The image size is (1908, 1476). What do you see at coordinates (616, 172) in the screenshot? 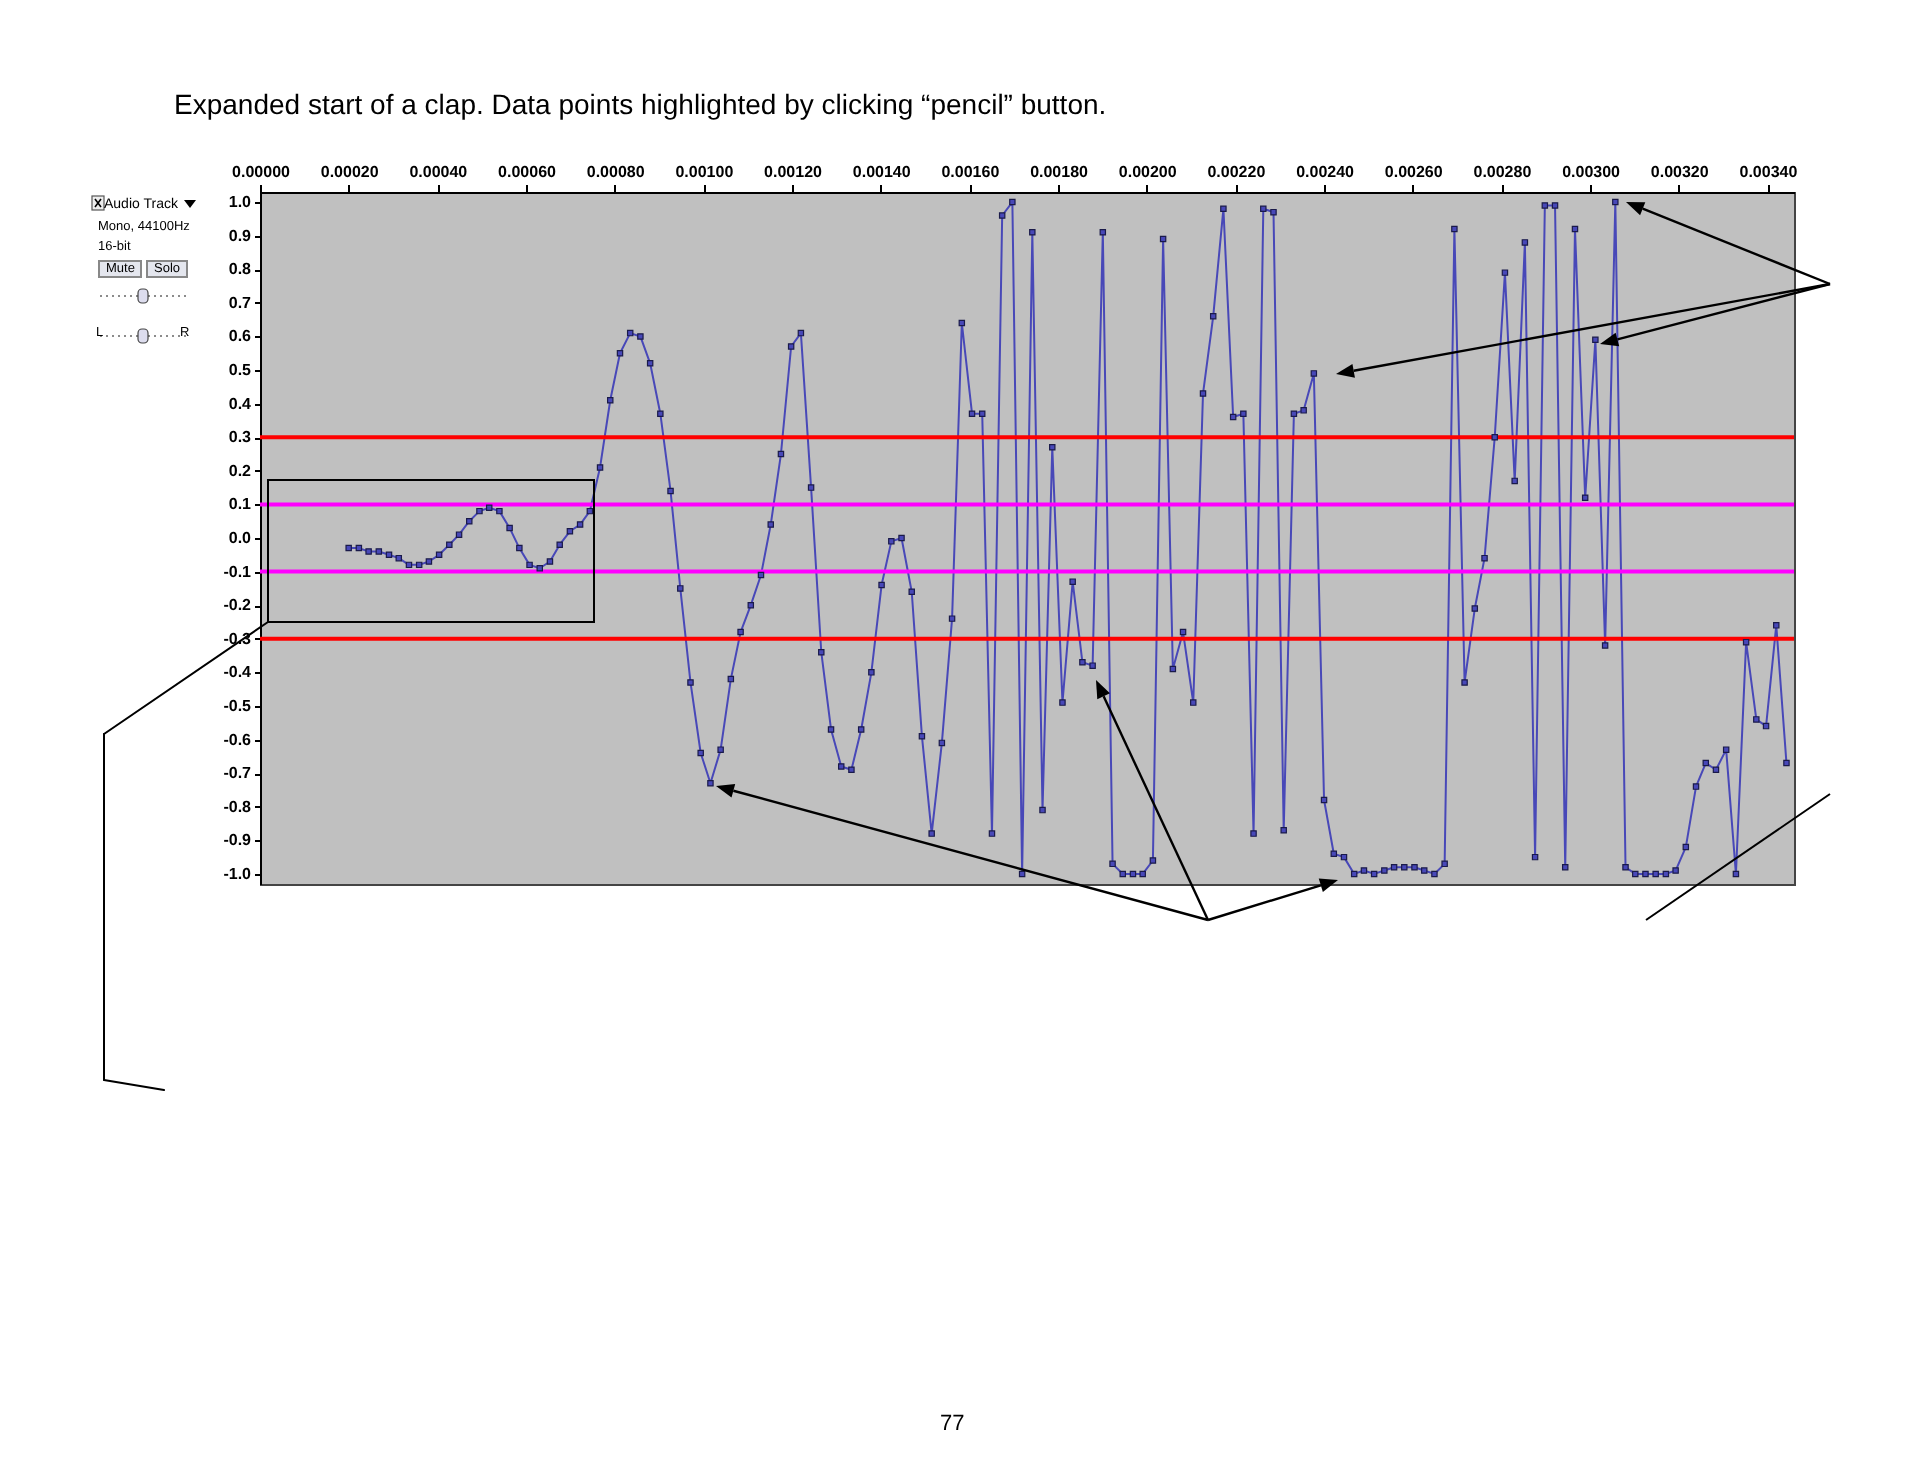
I see `x-tick-label: 0.00080` at bounding box center [616, 172].